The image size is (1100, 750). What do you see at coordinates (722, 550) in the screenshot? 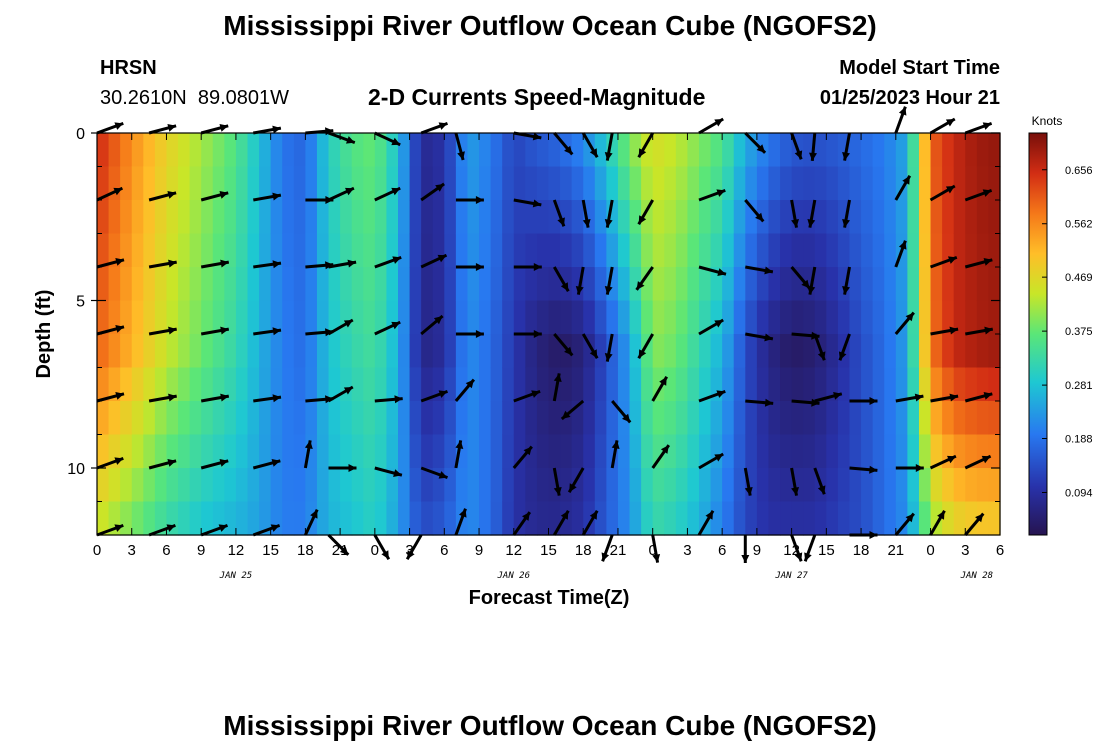
I see `x-tick-label: 6` at bounding box center [722, 550].